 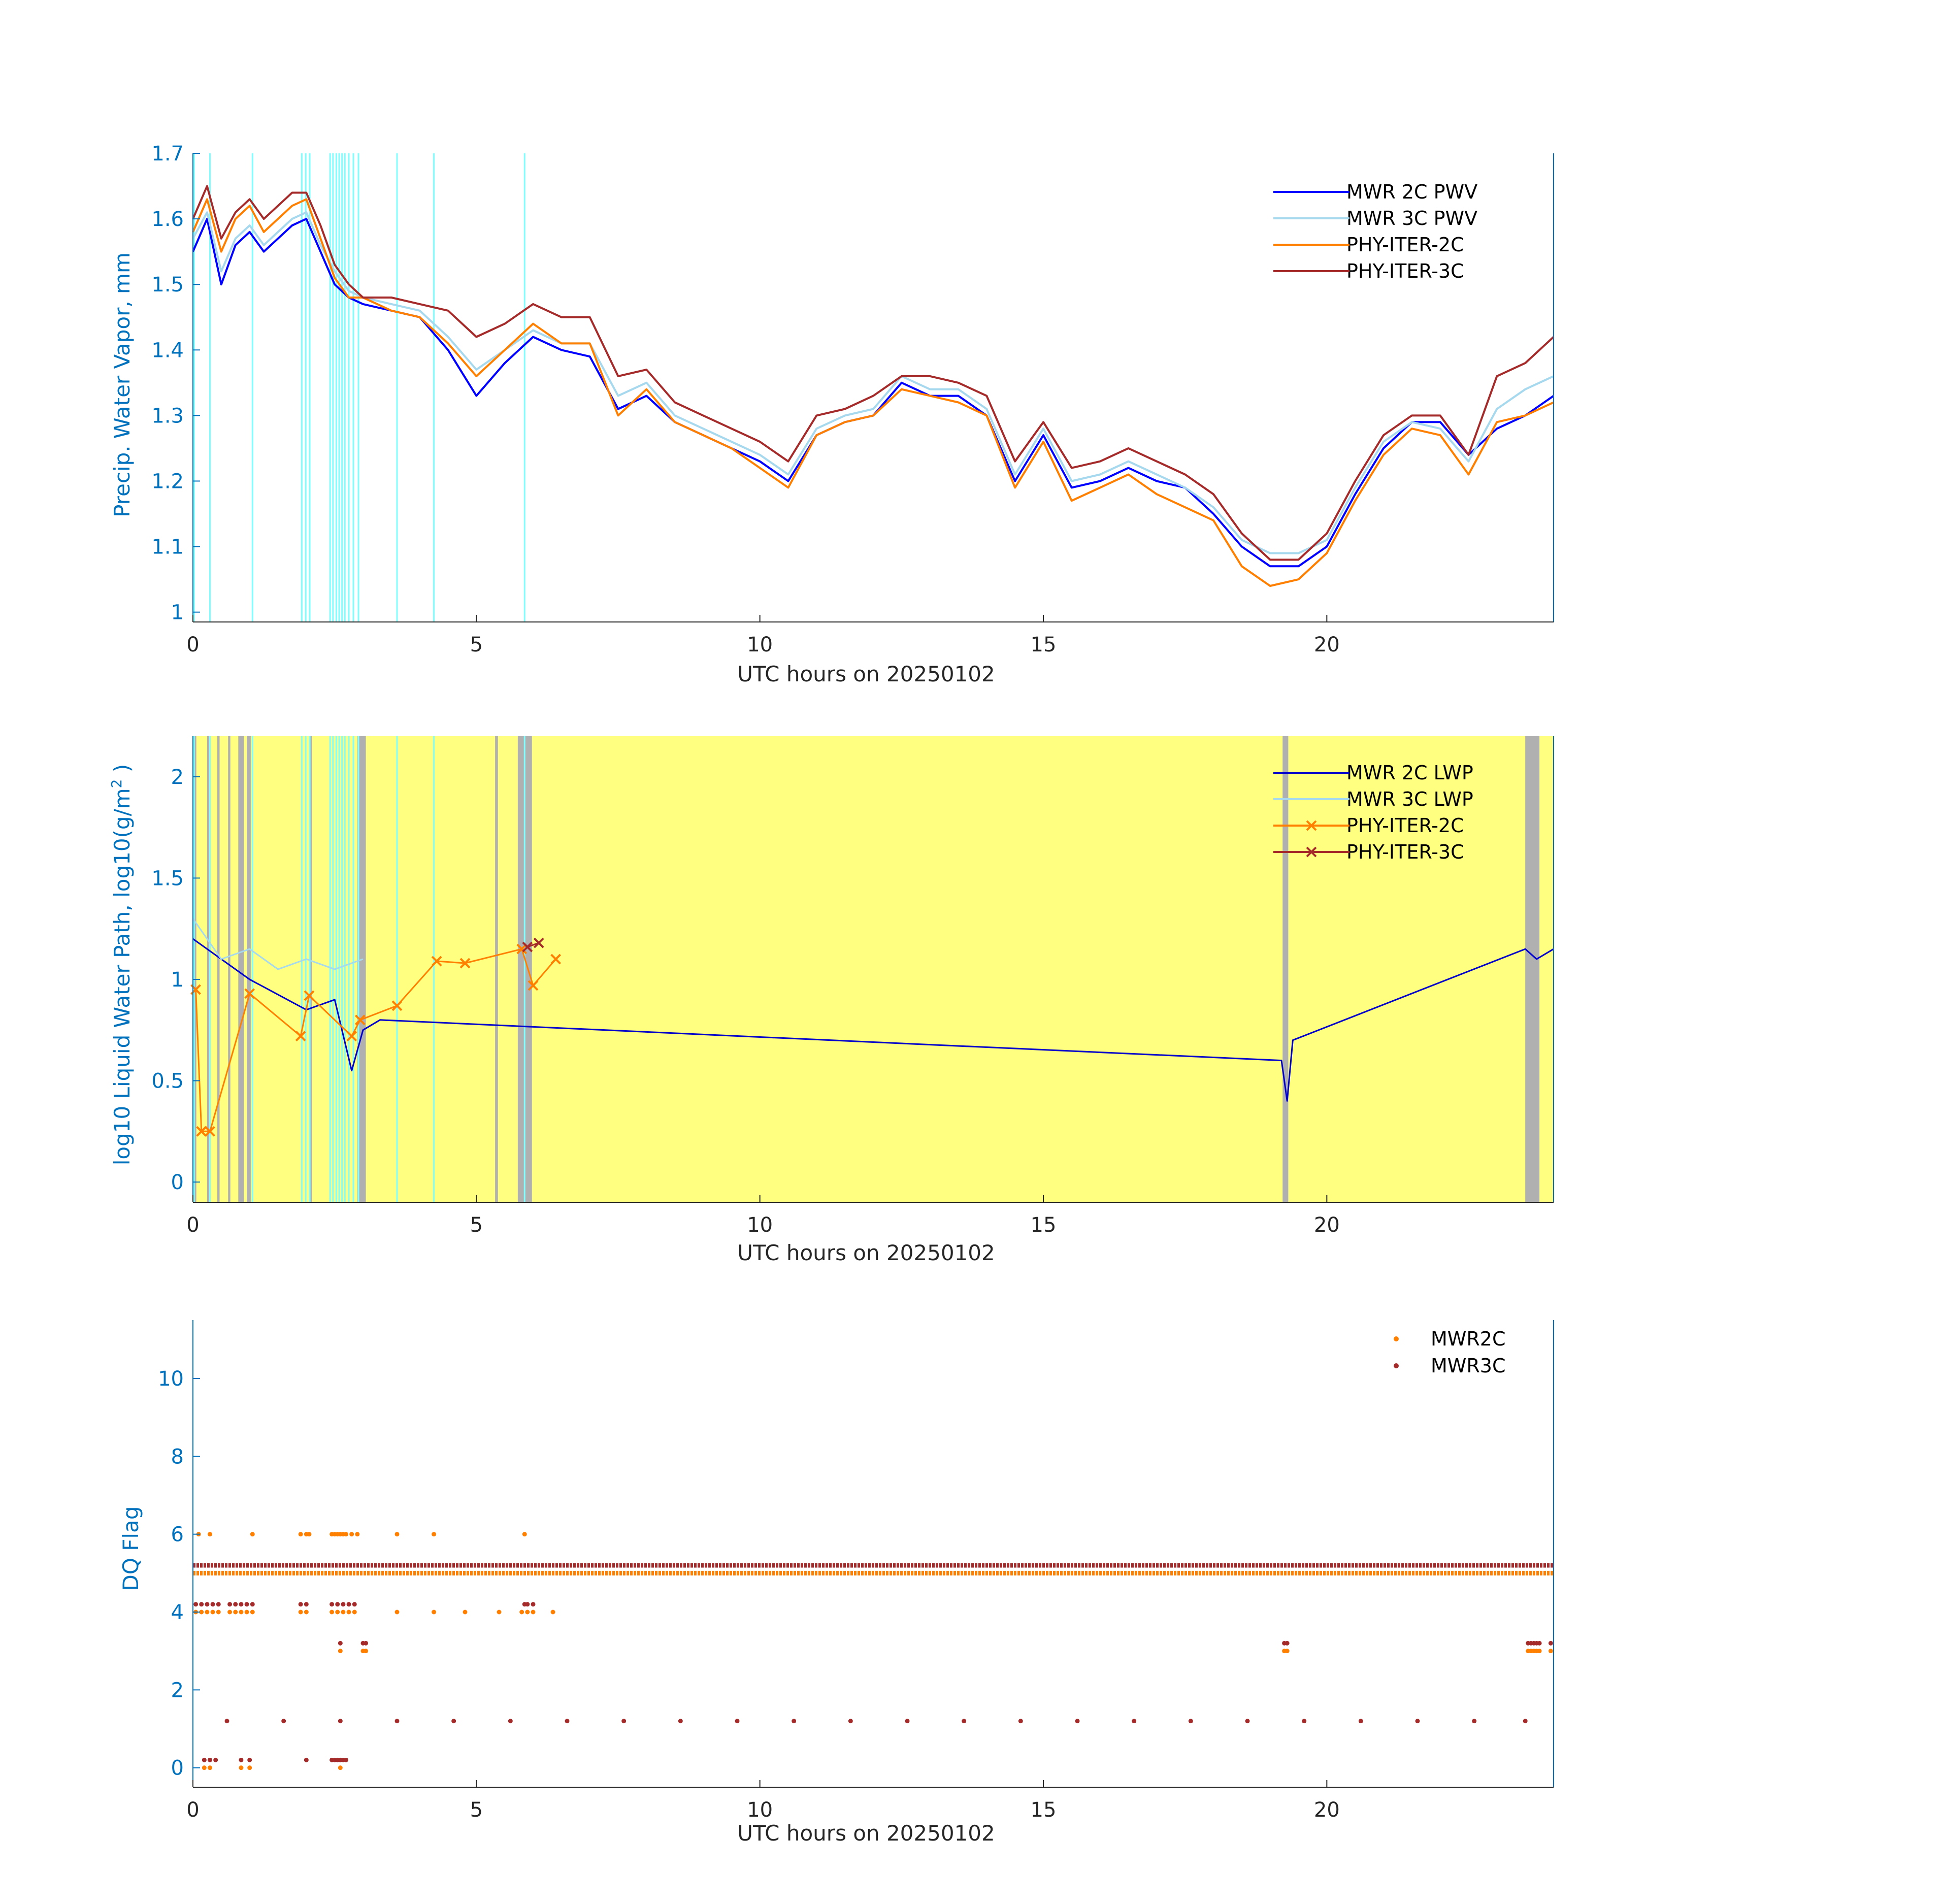 I want to click on dq-y-tick-label: 10, so click(x=171, y=1379).